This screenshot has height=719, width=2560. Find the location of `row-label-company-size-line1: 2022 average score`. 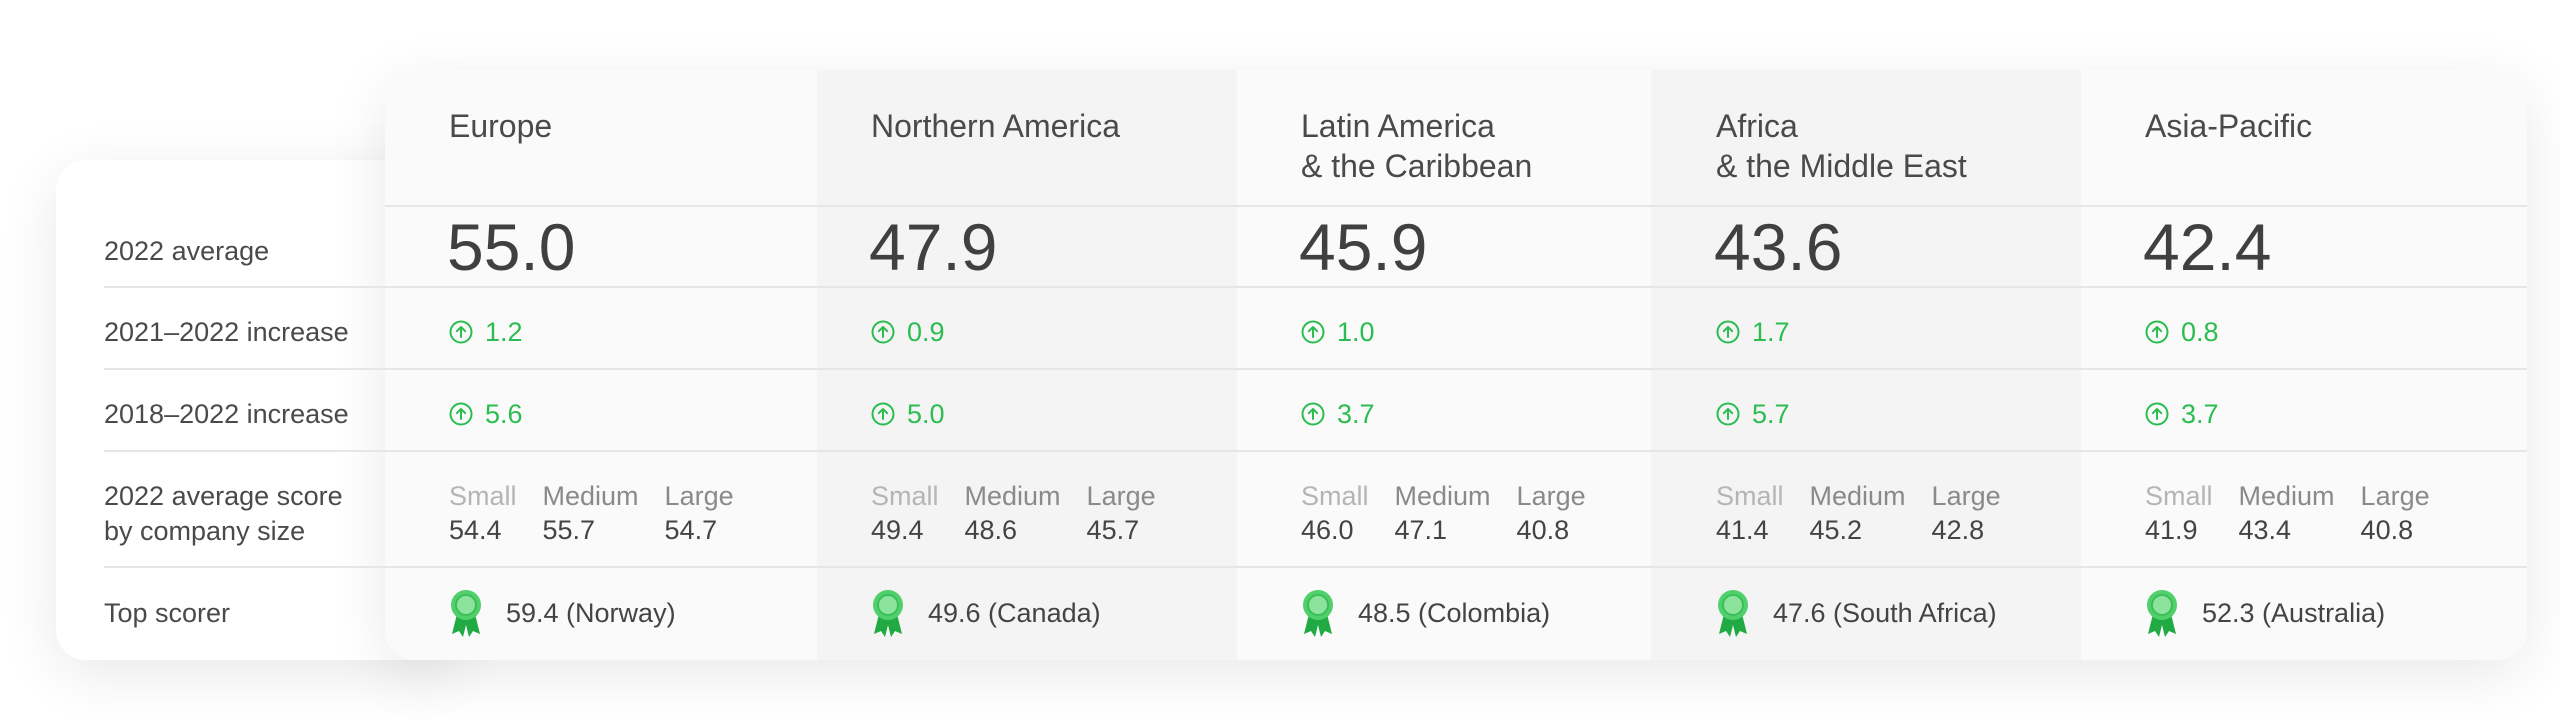

row-label-company-size-line1: 2022 average score is located at coordinates (223, 496).